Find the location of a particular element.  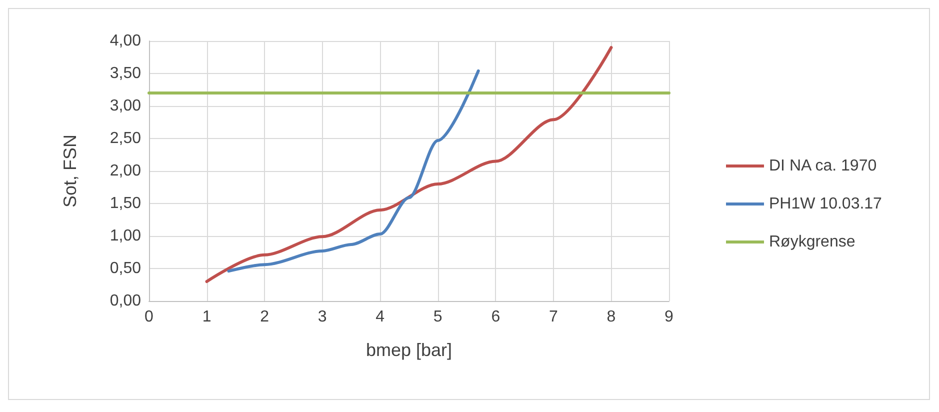

y-tick-label: 2,00 is located at coordinates (126, 171).